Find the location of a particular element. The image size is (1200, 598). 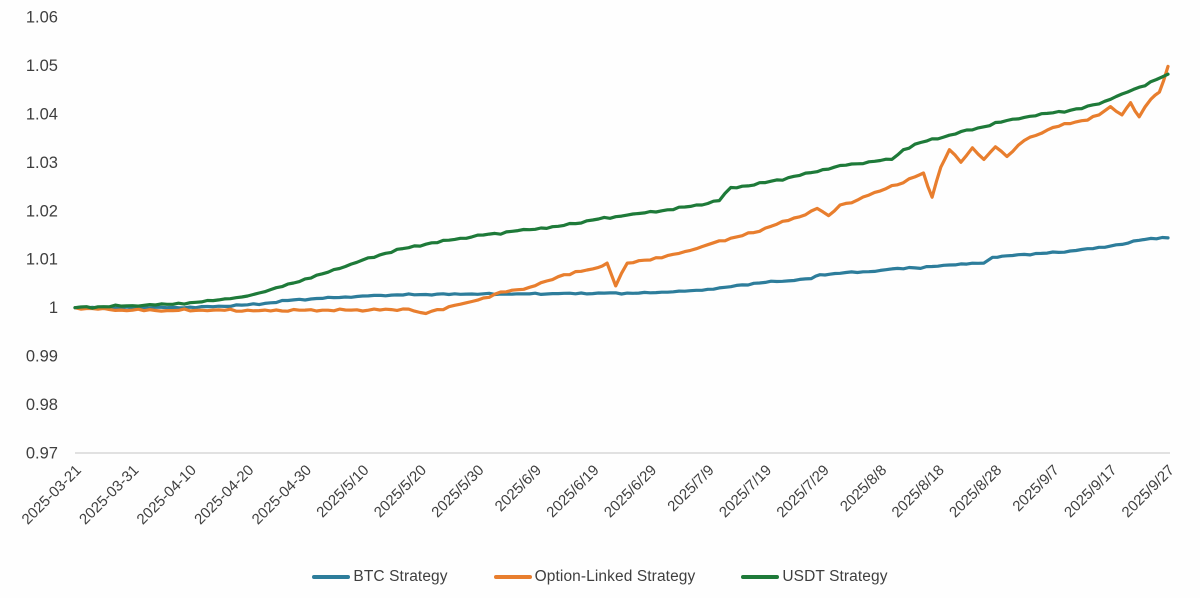

x-tick-label: 2025/8/28 is located at coordinates (975, 491).